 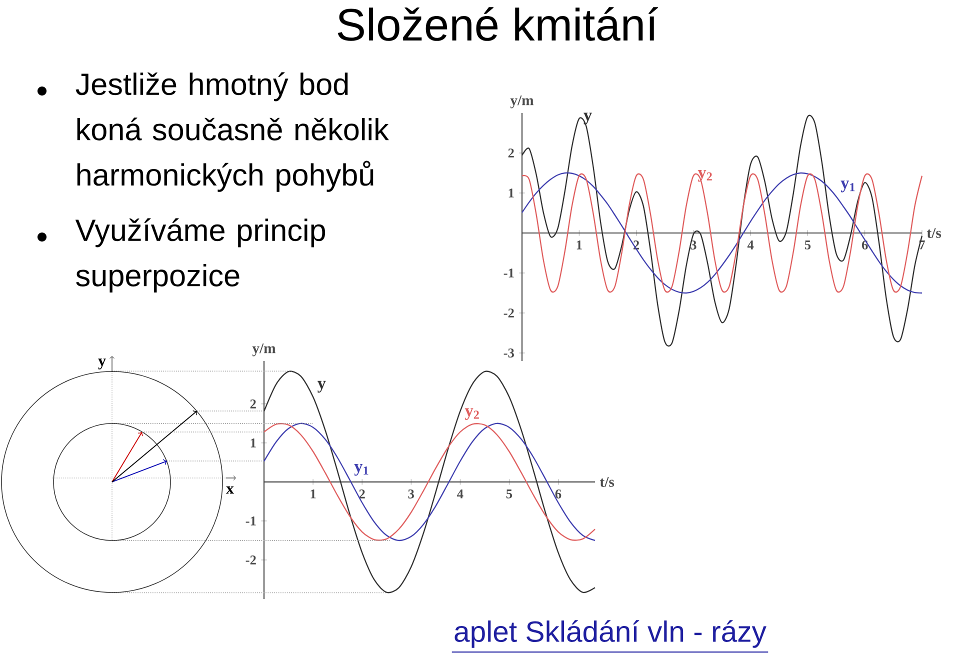 What do you see at coordinates (230, 490) in the screenshot?
I see `text: x` at bounding box center [230, 490].